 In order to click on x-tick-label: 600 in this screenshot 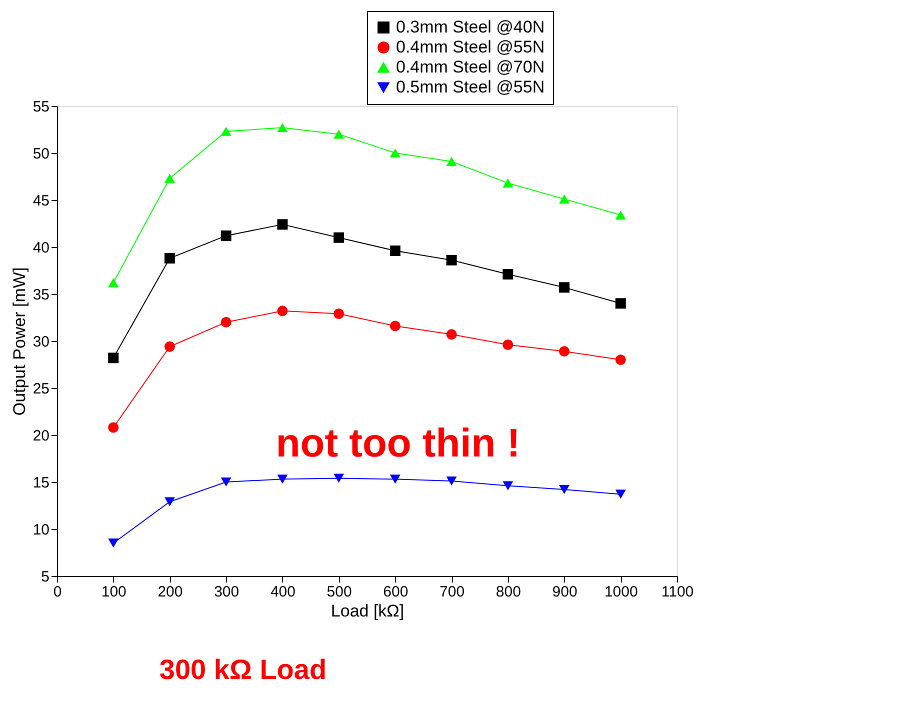, I will do `click(395, 592)`.